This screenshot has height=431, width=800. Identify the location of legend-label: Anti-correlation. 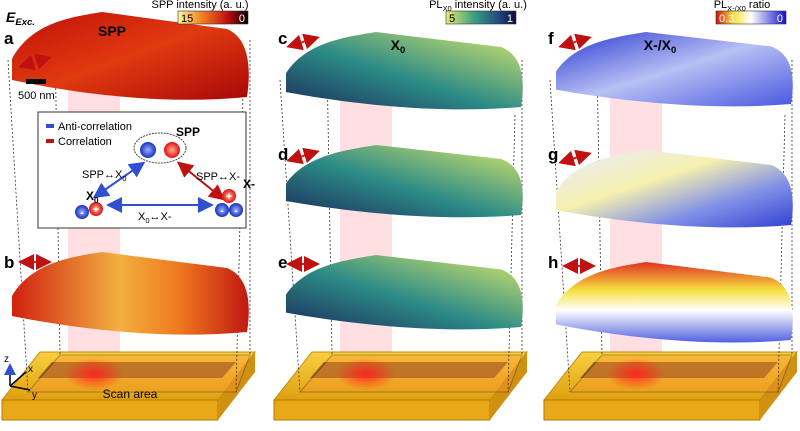
(95, 127).